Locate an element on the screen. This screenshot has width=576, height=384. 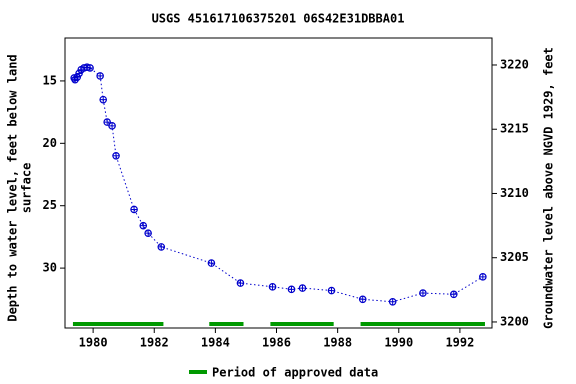
x-tick-label: 1988 is located at coordinates (337, 343).